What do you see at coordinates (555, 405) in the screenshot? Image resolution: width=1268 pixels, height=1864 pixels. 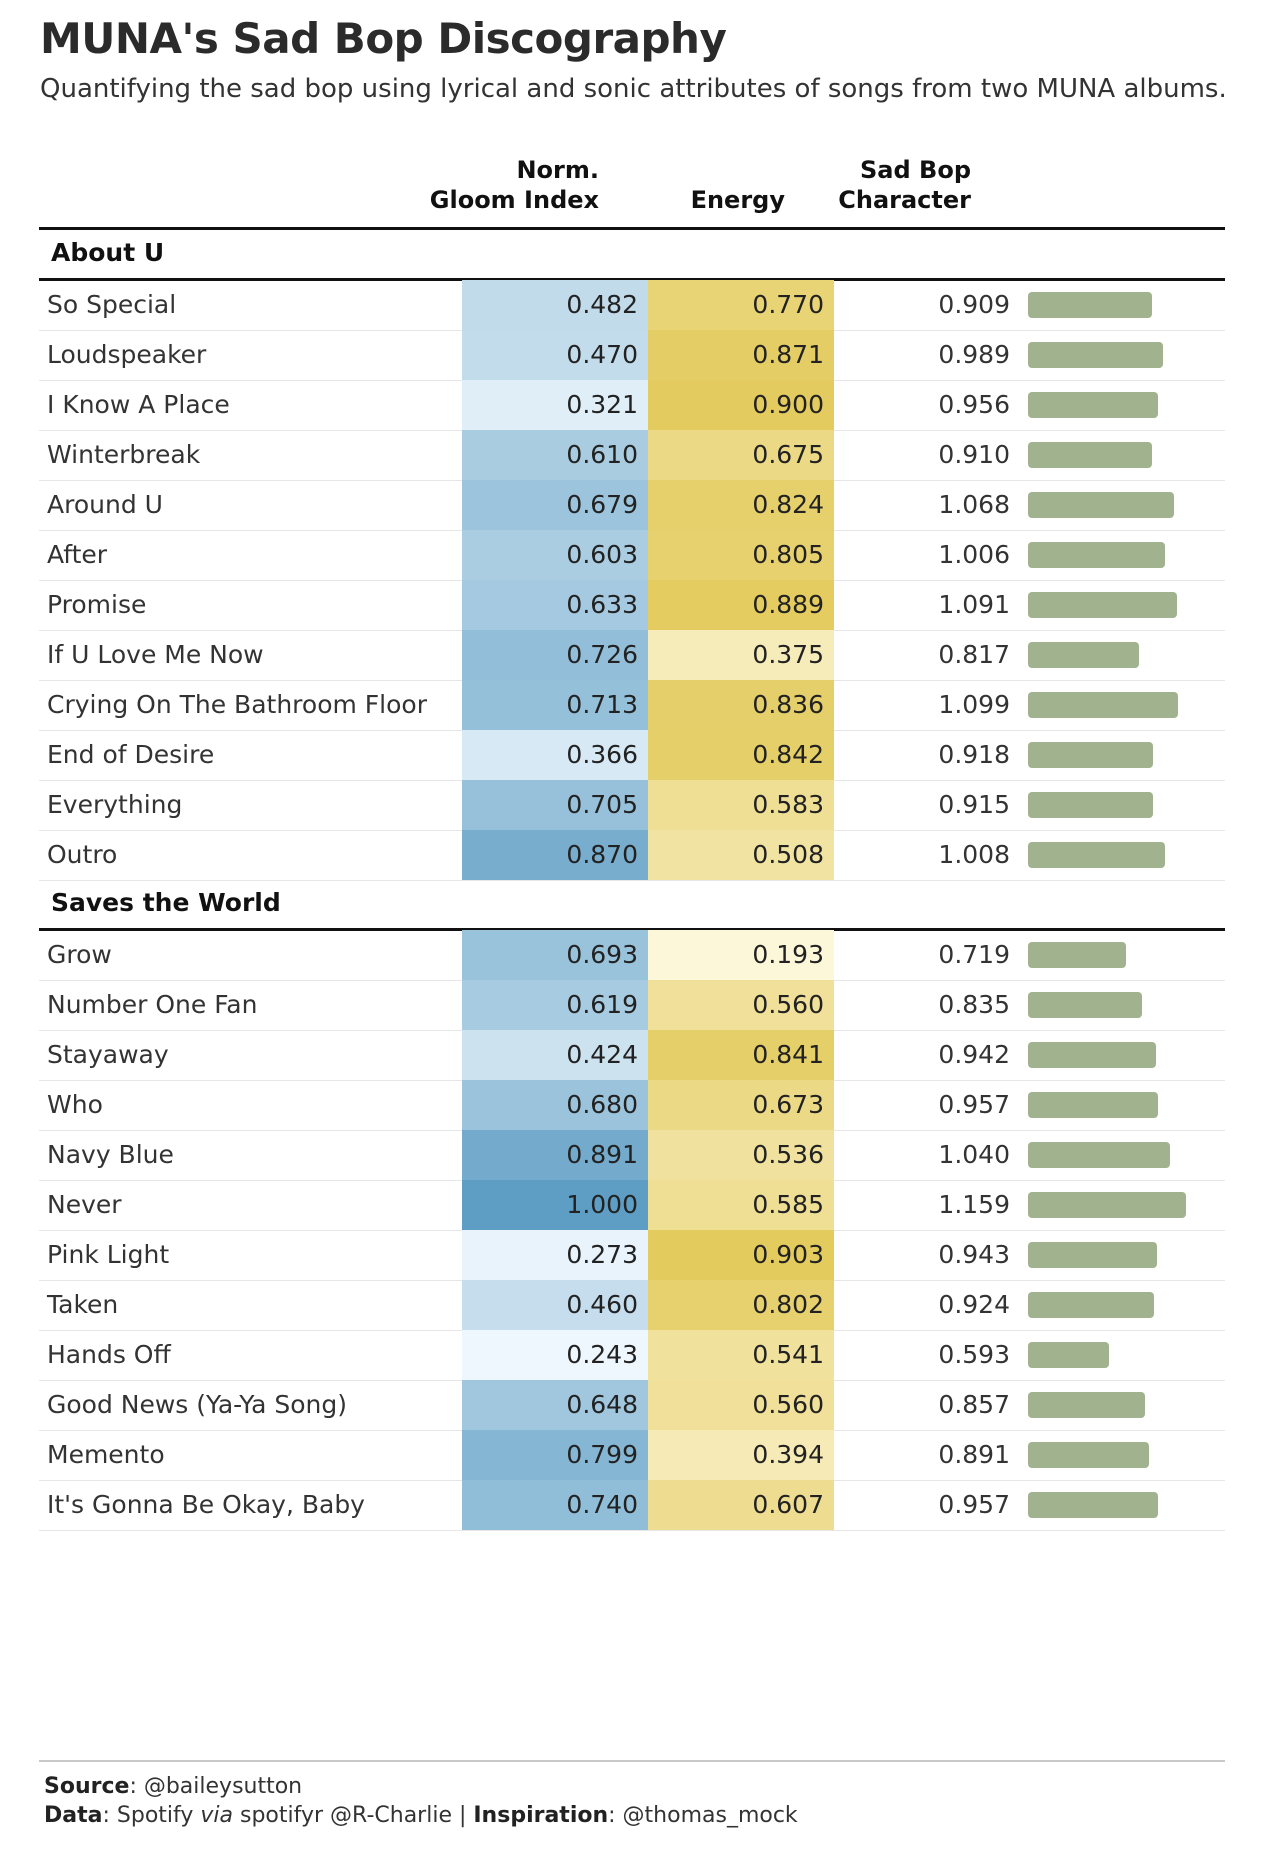 I see `gloom-cell: 0.321` at bounding box center [555, 405].